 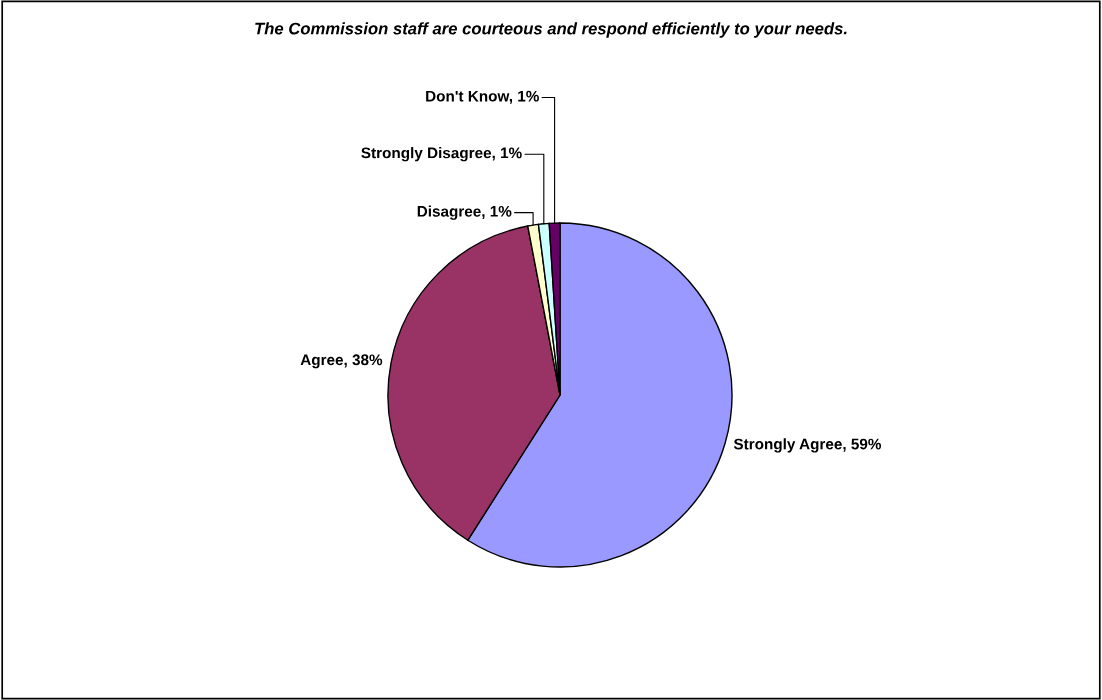 What do you see at coordinates (482, 97) in the screenshot?
I see `slice-label: Don't Know, 1%` at bounding box center [482, 97].